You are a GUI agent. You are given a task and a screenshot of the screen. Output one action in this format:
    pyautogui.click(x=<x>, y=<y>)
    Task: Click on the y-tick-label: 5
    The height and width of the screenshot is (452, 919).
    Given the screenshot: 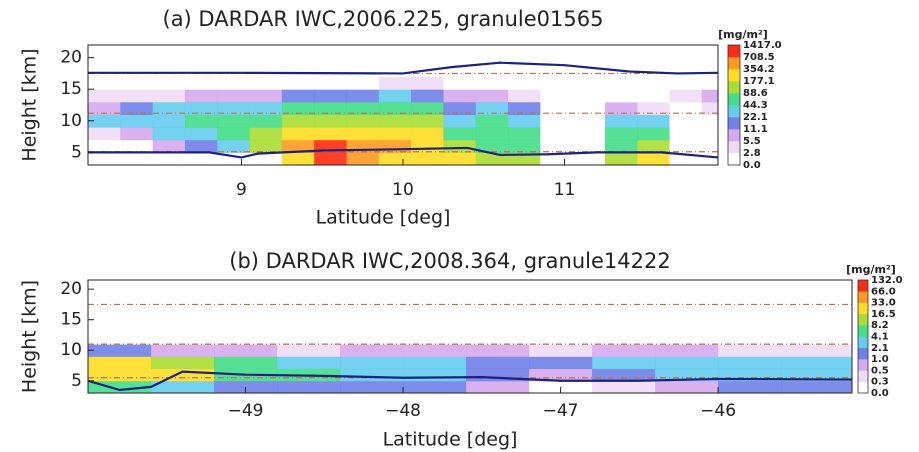 What is the action you would take?
    pyautogui.click(x=76, y=381)
    